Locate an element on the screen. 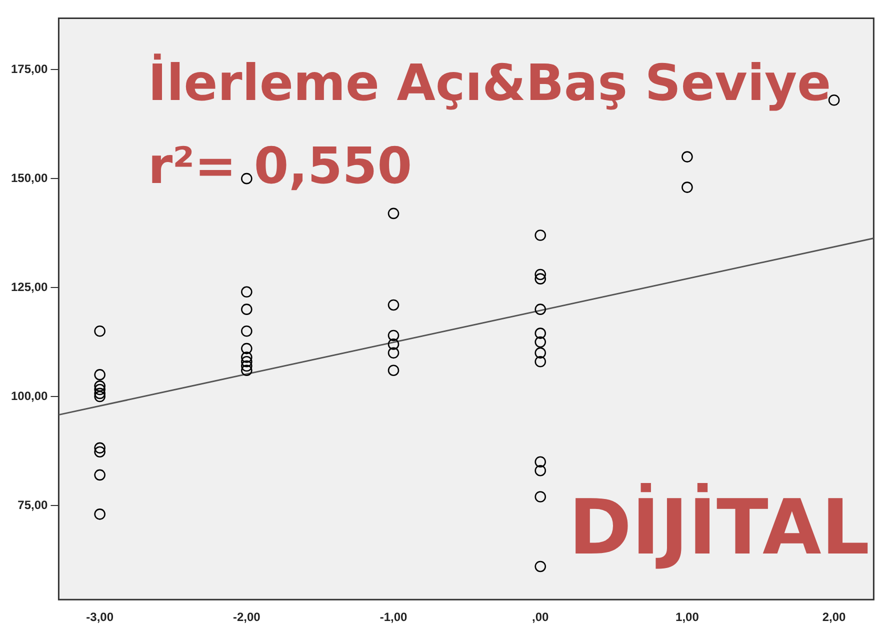  x-tick-label: -2,00 is located at coordinates (246, 617).